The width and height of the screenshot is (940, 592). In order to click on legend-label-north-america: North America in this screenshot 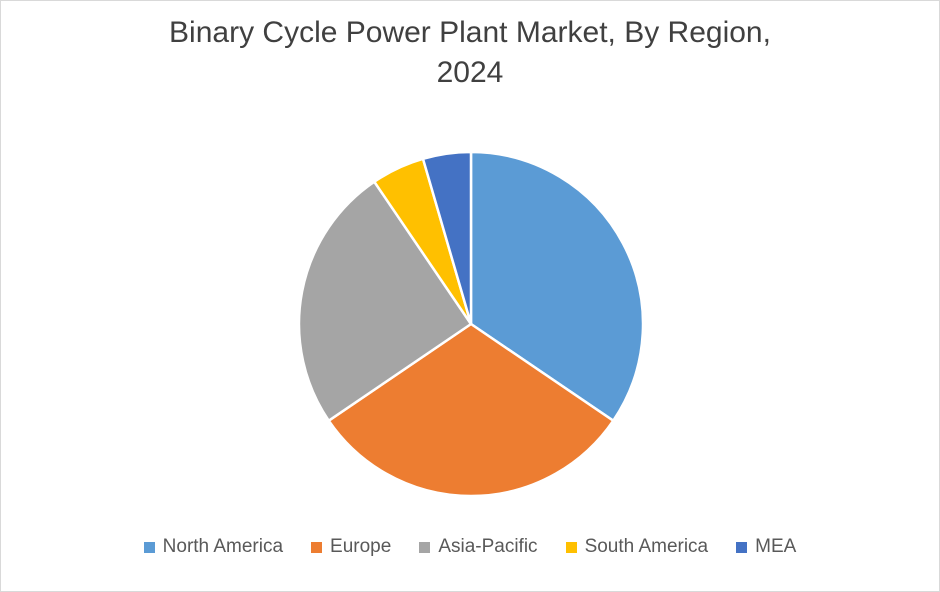, I will do `click(223, 546)`.